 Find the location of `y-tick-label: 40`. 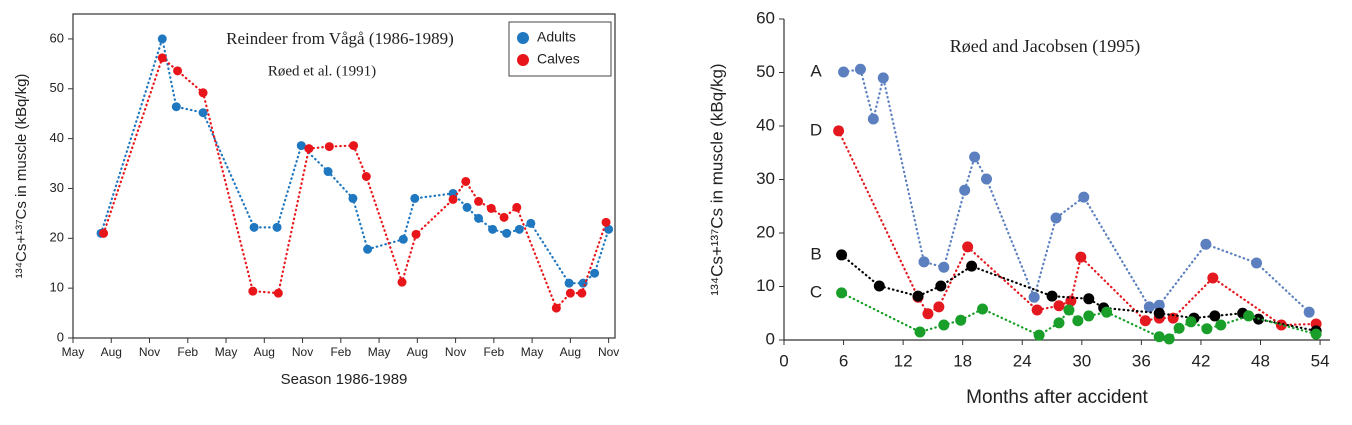

y-tick-label: 40 is located at coordinates (765, 124).